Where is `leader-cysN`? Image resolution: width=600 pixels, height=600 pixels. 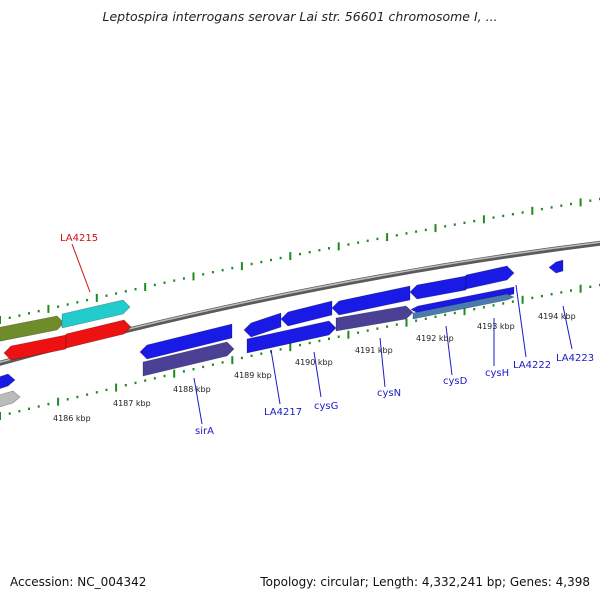 leader-cysN is located at coordinates (382, 362).